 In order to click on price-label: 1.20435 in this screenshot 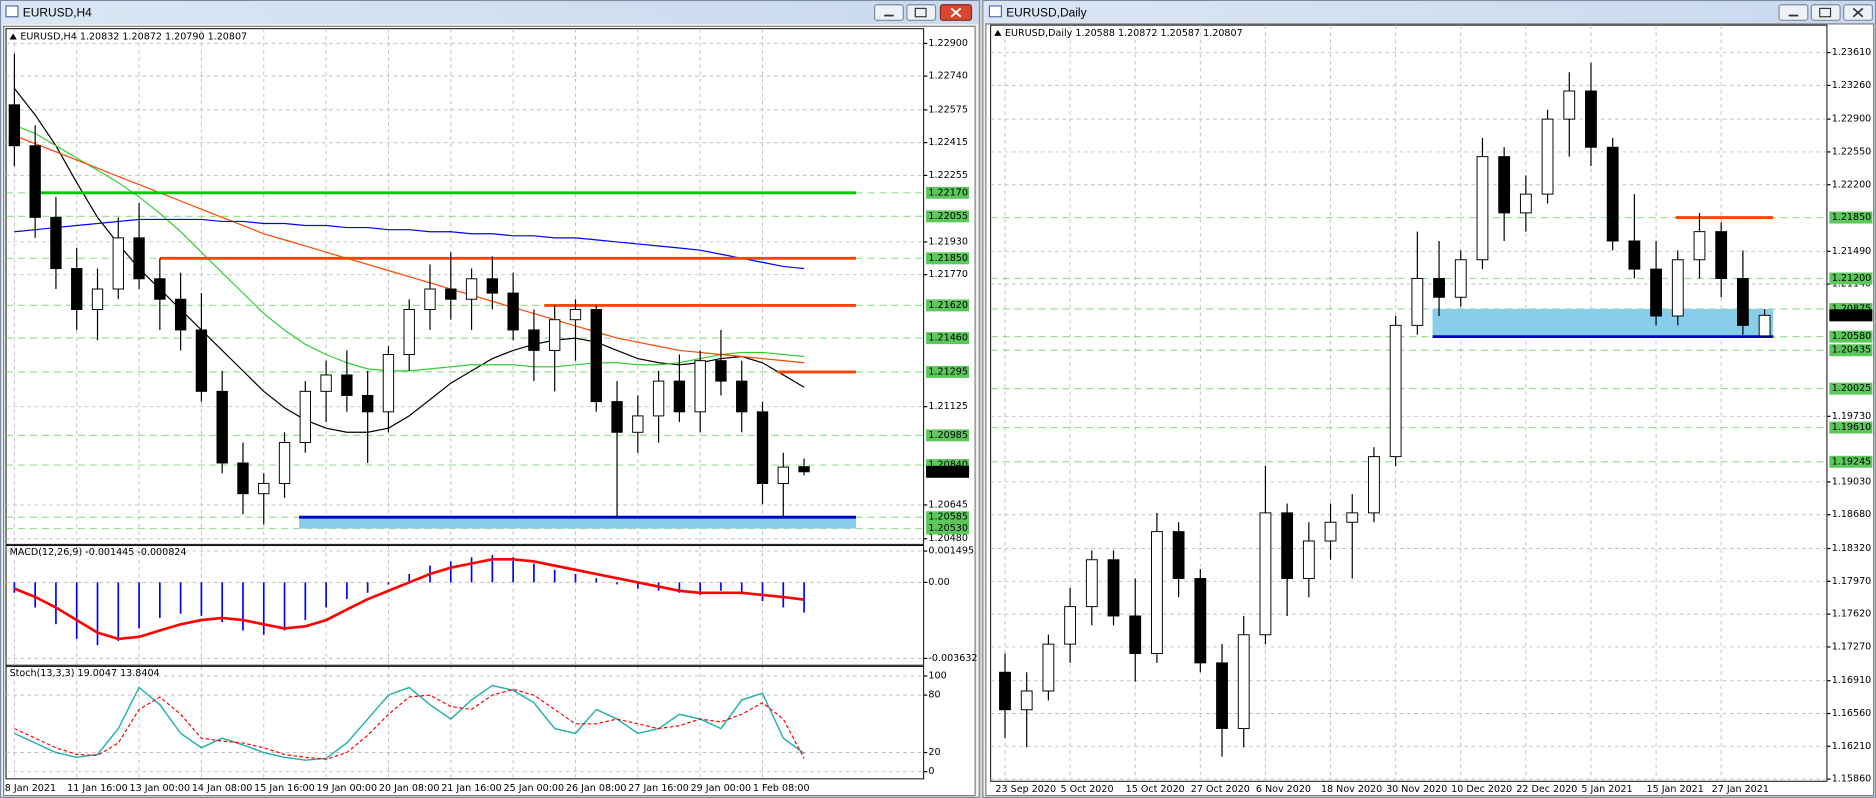, I will do `click(1852, 350)`.